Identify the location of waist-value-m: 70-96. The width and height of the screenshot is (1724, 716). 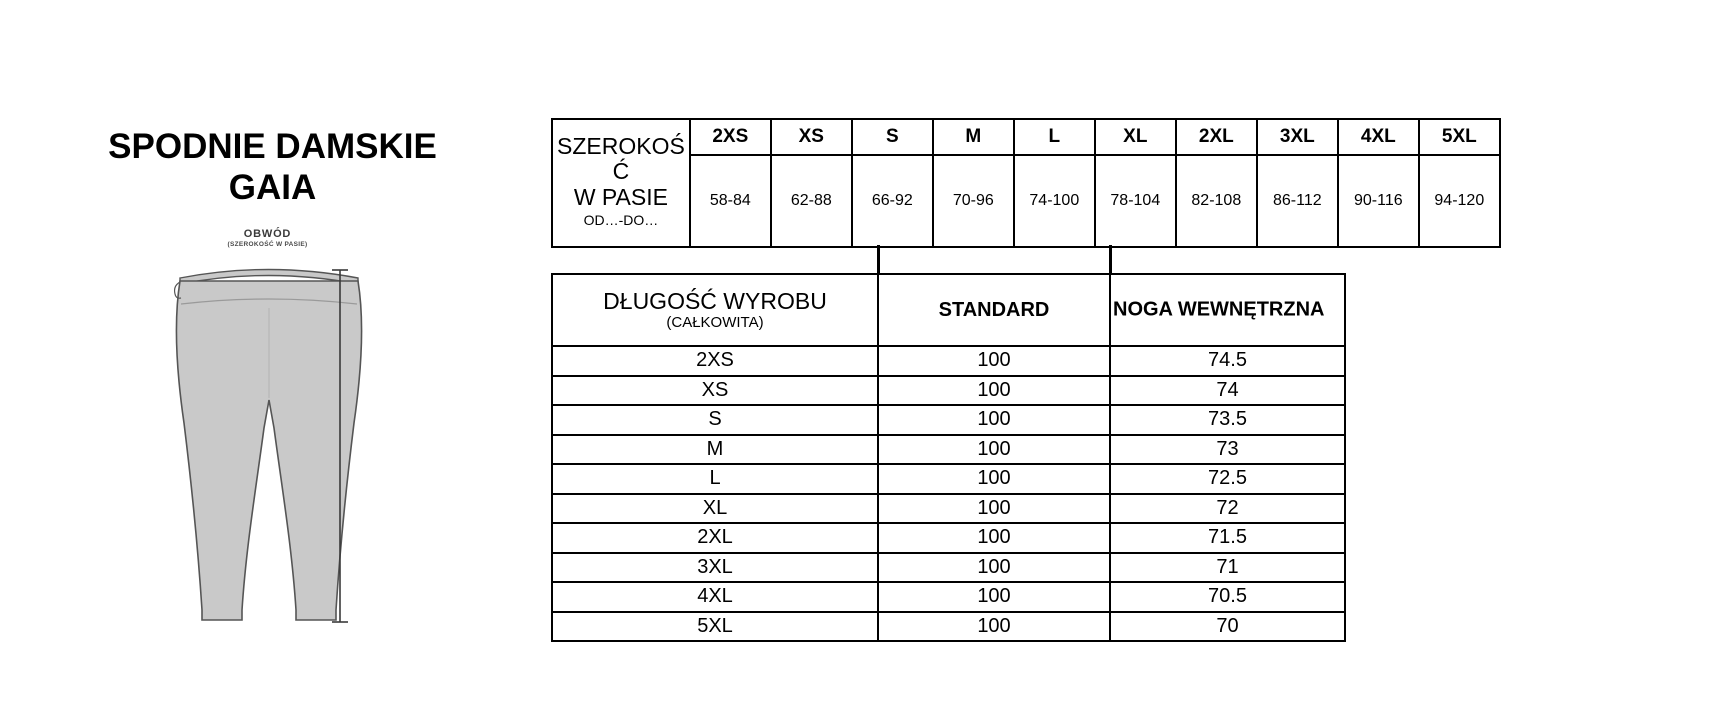
(973, 201).